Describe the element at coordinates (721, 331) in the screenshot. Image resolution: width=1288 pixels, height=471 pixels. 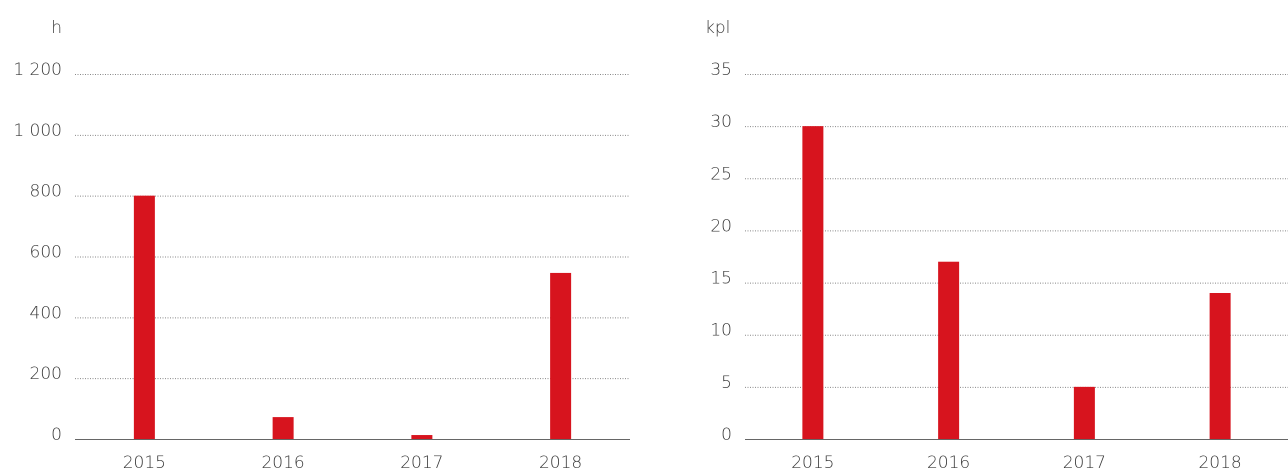
I see `y-tick-label: 10` at that location.